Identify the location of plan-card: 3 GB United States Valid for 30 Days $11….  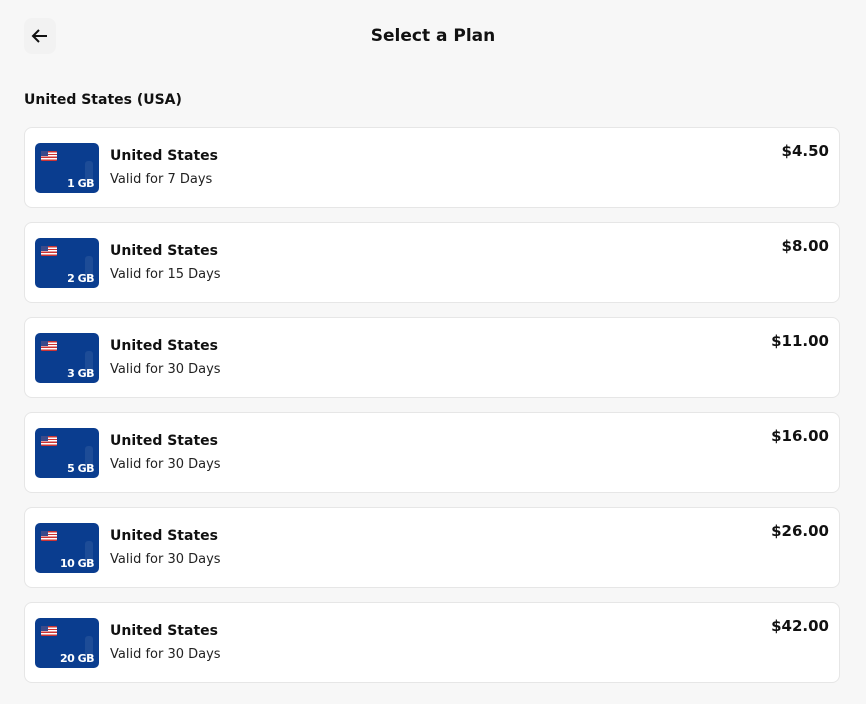
(432, 357).